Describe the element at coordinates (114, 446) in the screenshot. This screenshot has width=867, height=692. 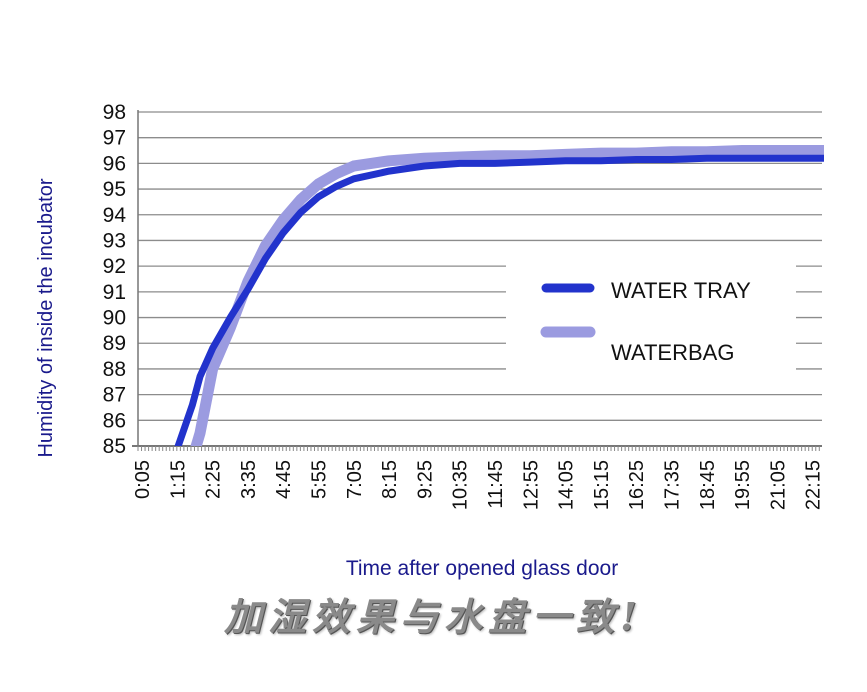
I see `y-tick-label: 85` at that location.